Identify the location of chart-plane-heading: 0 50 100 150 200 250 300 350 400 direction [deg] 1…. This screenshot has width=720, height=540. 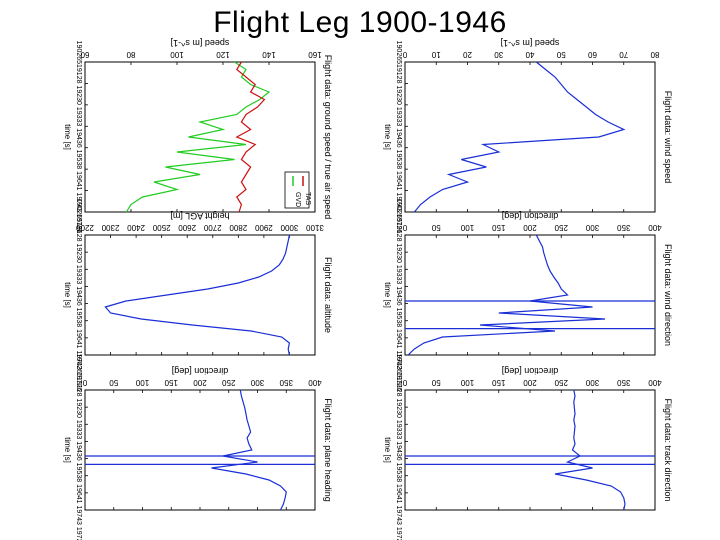
(198, 447).